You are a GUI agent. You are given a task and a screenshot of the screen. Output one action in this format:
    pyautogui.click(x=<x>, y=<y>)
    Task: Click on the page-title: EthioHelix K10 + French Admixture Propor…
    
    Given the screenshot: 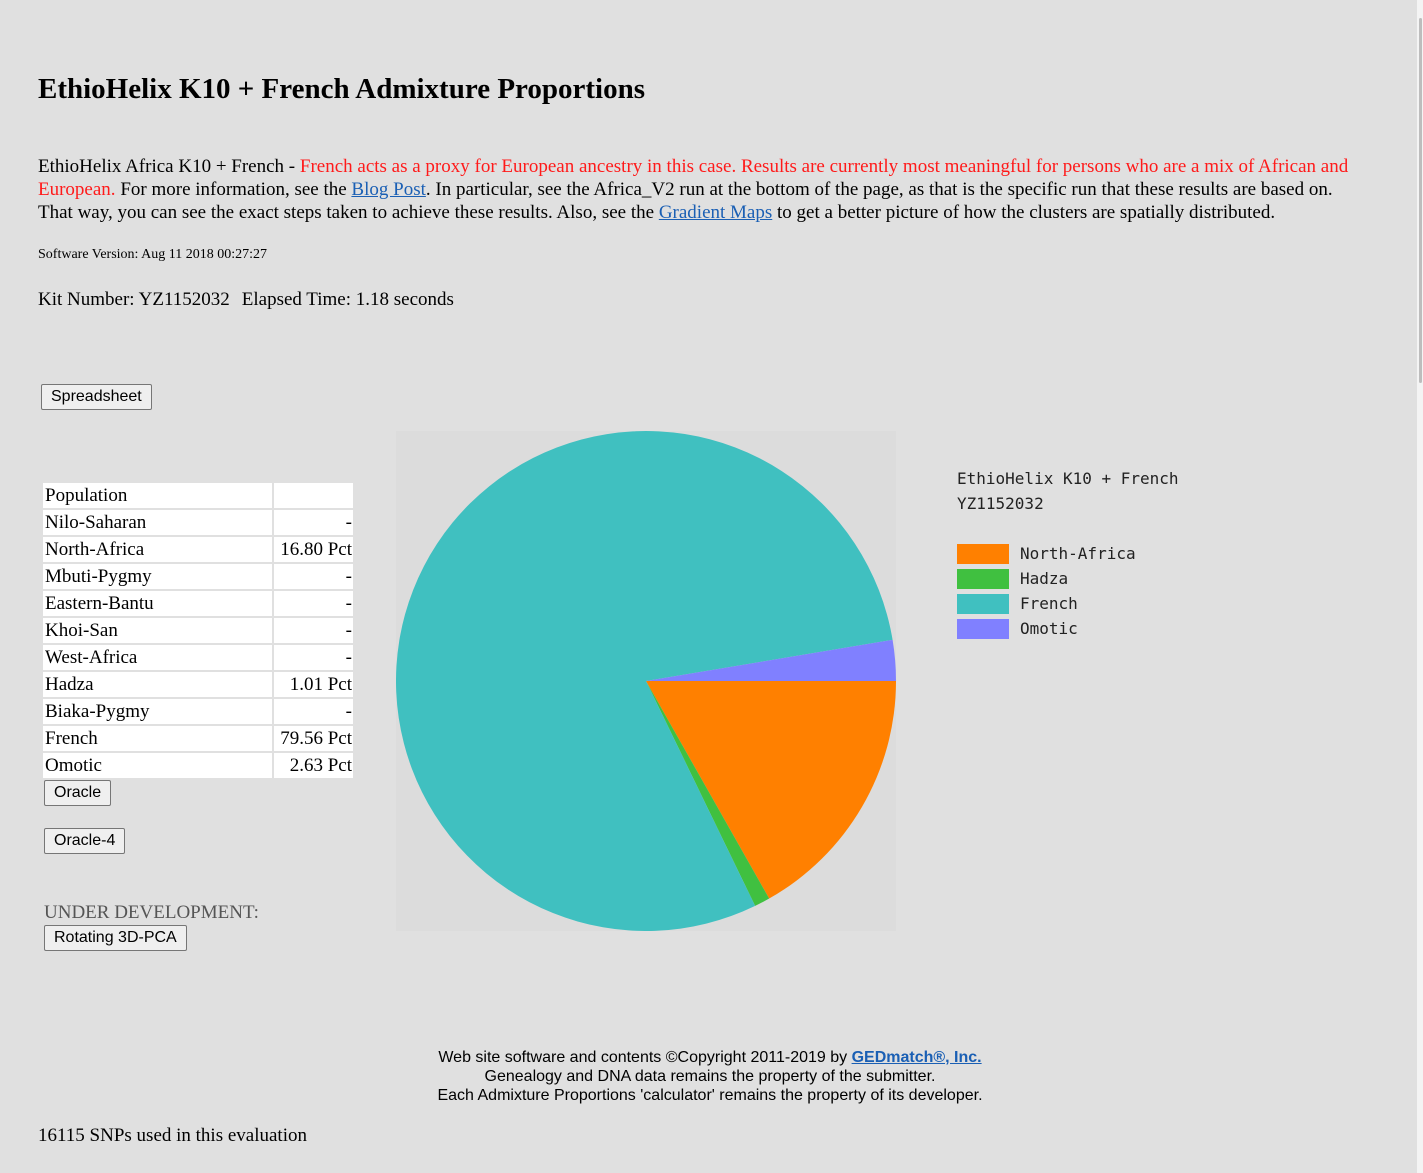 What is the action you would take?
    pyautogui.click(x=342, y=89)
    